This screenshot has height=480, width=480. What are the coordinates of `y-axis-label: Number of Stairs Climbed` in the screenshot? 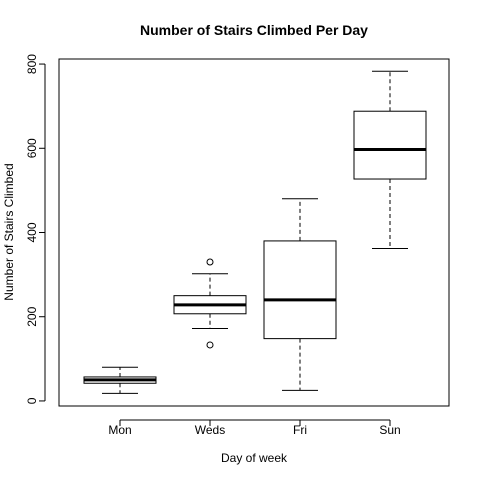 It's located at (9, 231).